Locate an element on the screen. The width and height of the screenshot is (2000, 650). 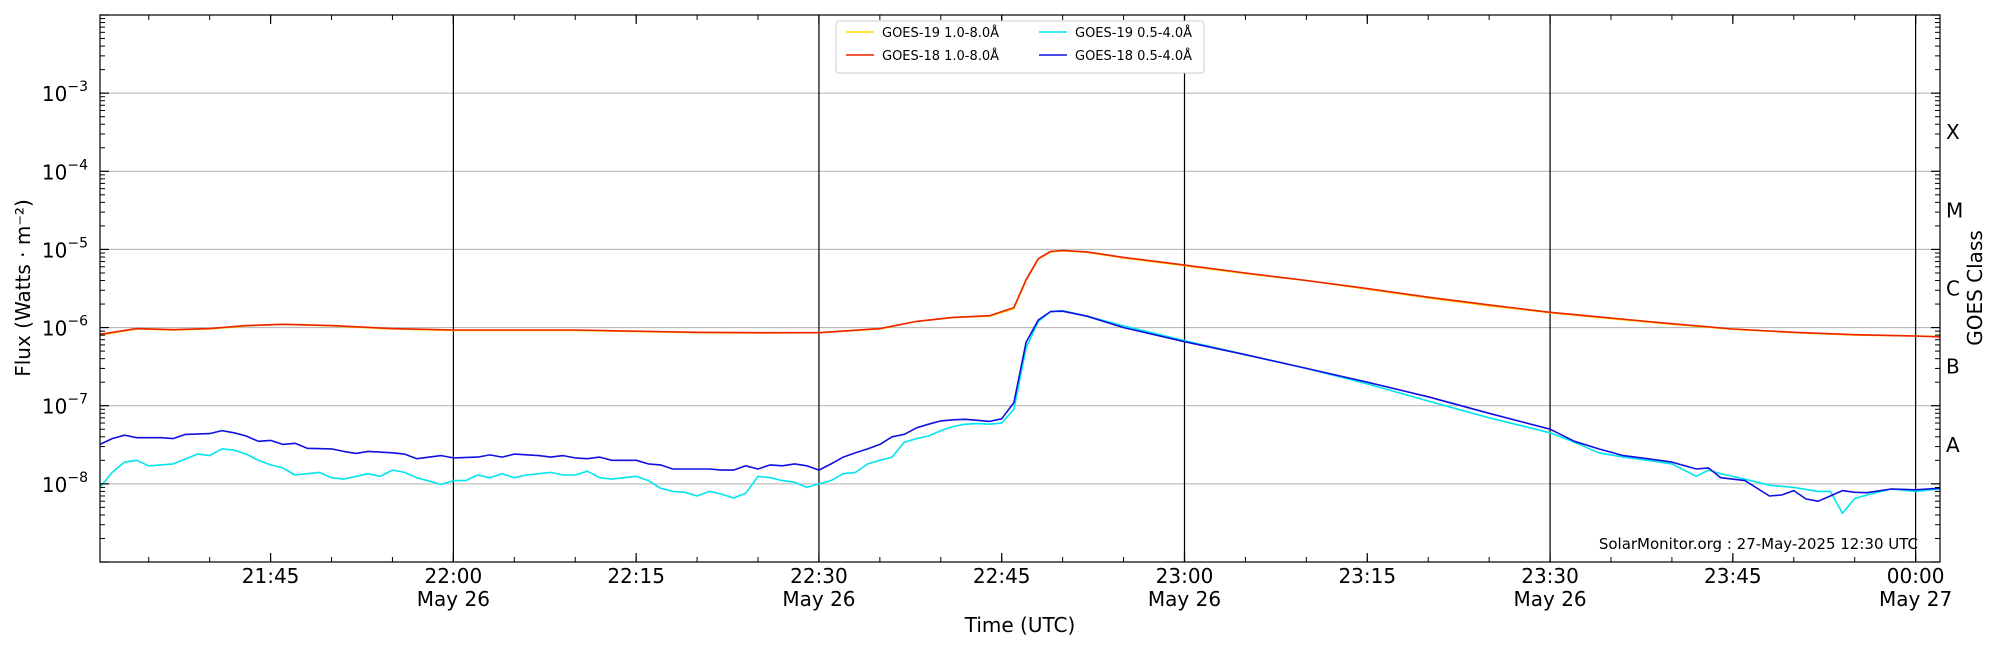
y-tick-label: 10⁻⁴ is located at coordinates (65, 170).